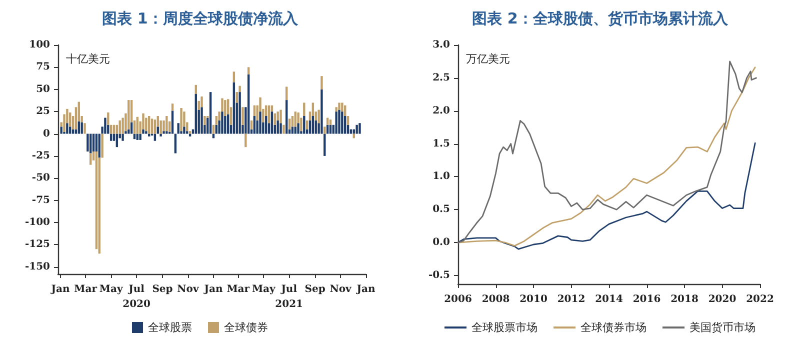 This screenshot has width=800, height=342. I want to click on y-tick-label: 100, so click(39, 45).